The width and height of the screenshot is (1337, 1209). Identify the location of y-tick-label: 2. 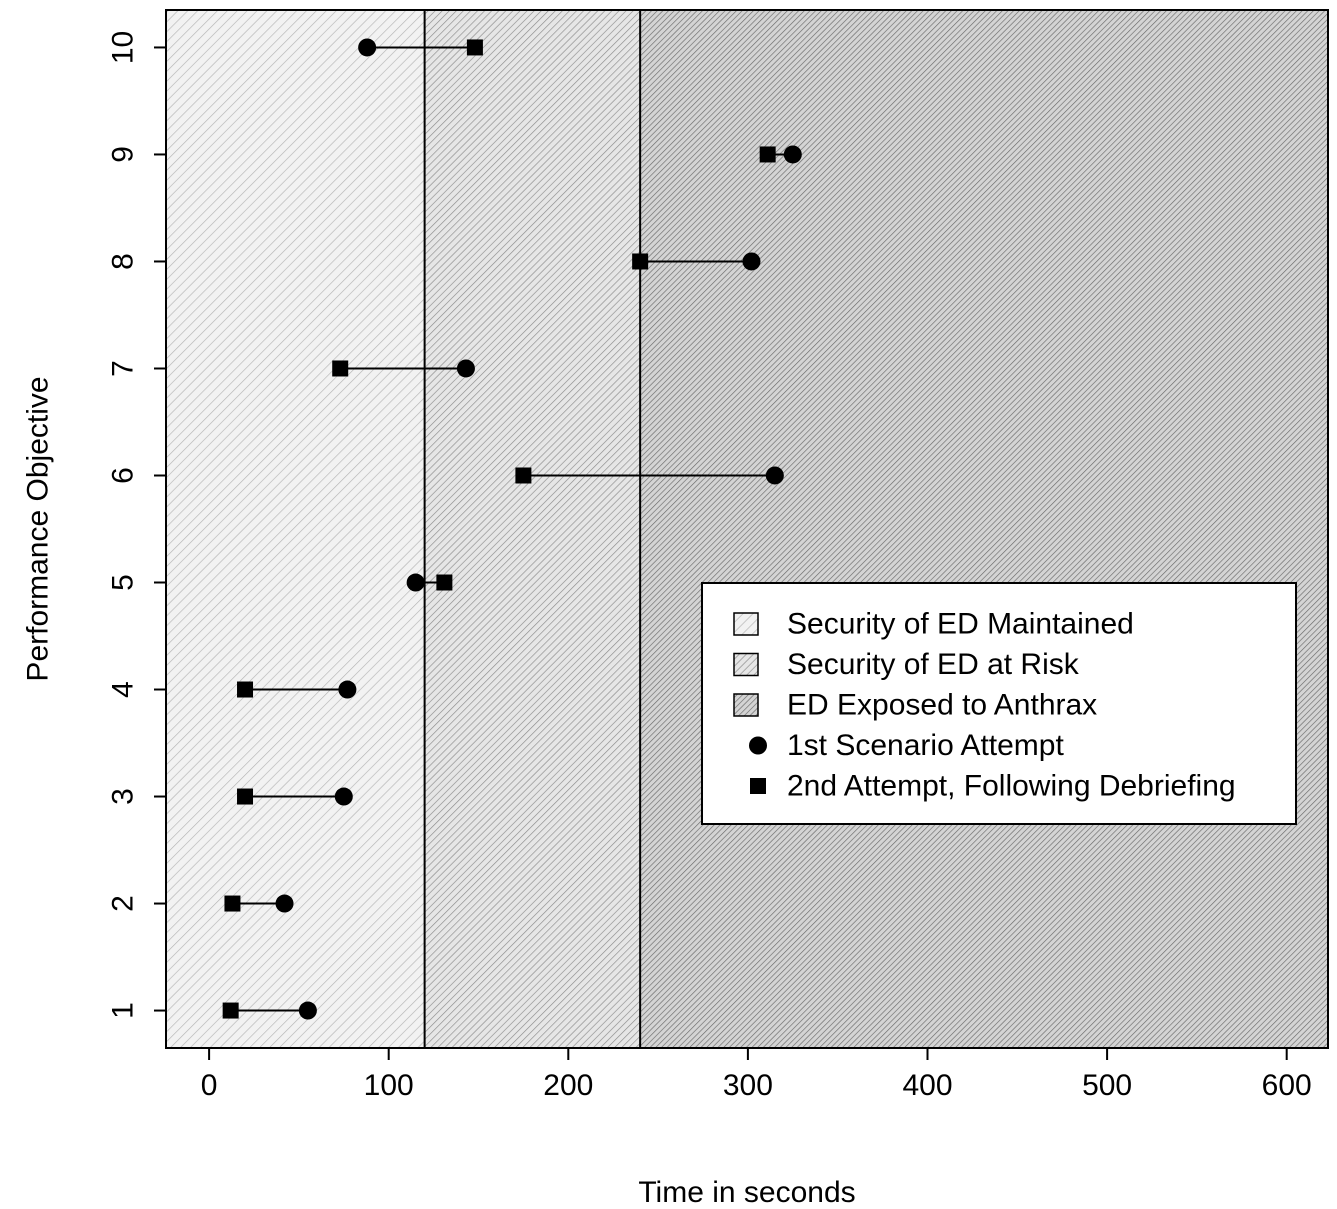
(123, 903).